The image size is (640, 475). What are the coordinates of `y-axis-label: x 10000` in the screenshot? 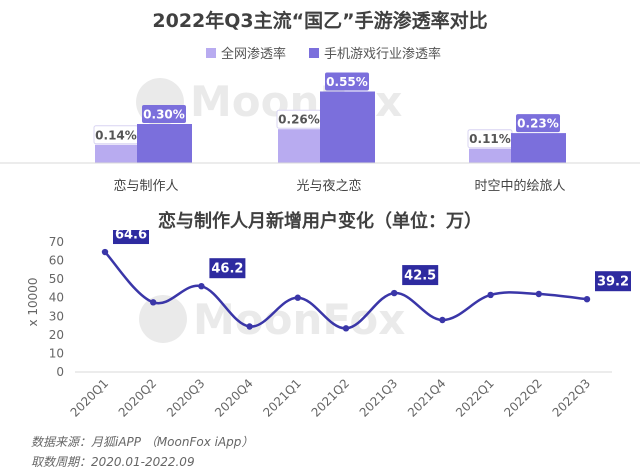 It's located at (33, 301).